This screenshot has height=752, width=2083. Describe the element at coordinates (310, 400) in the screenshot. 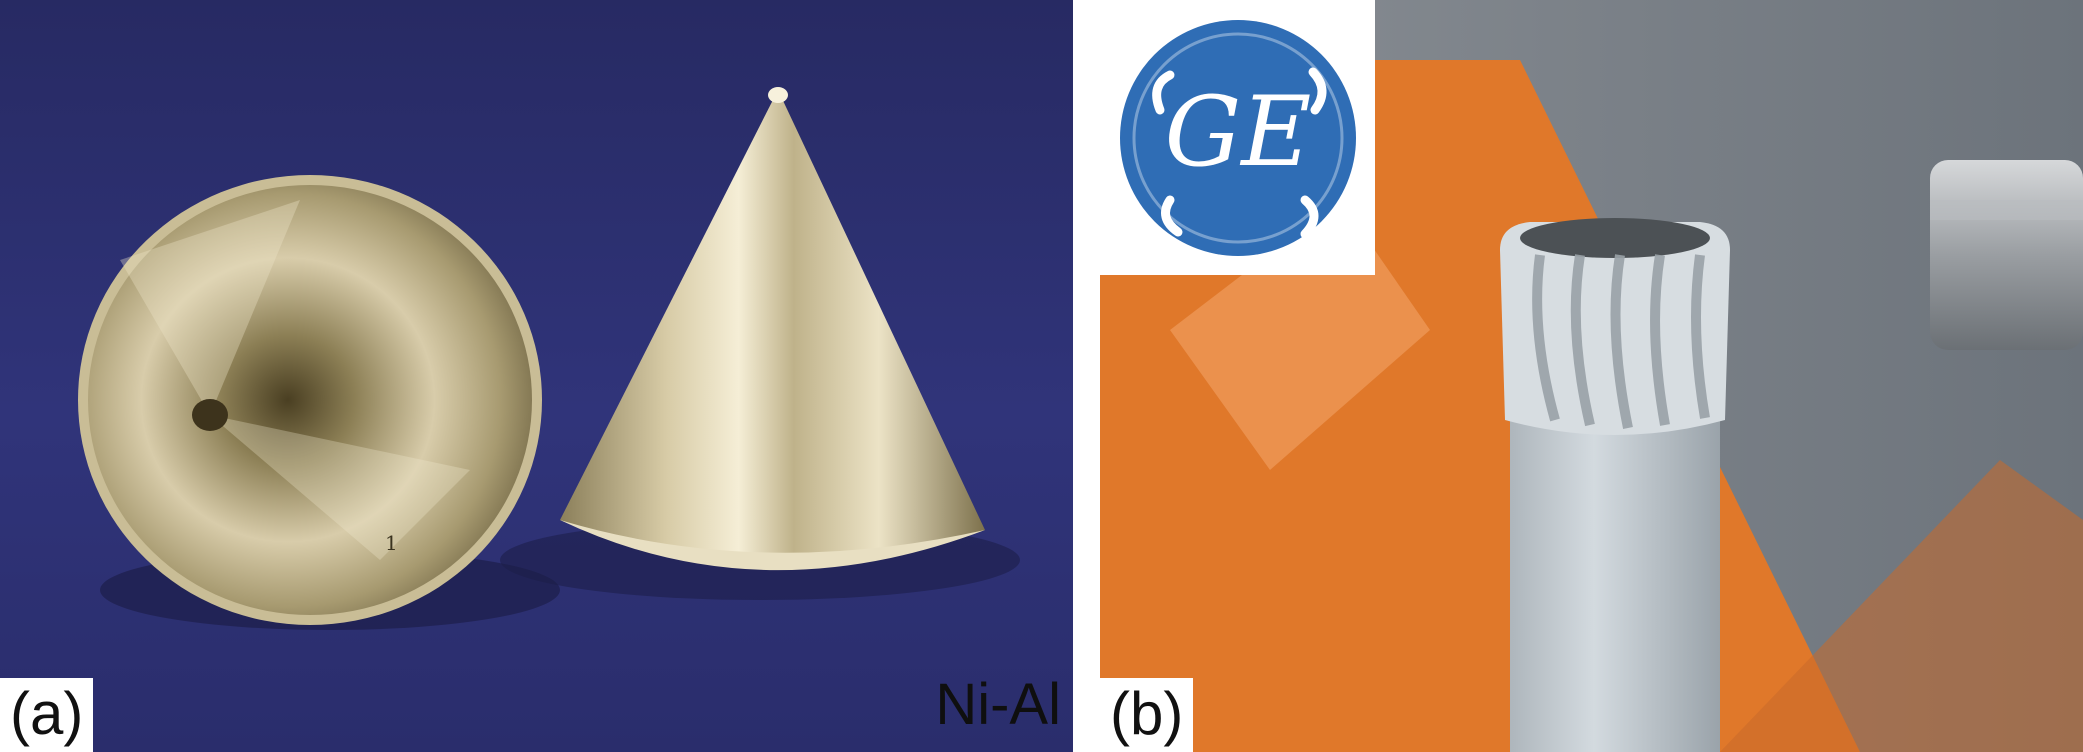

I see `funnel-cone: 1` at that location.